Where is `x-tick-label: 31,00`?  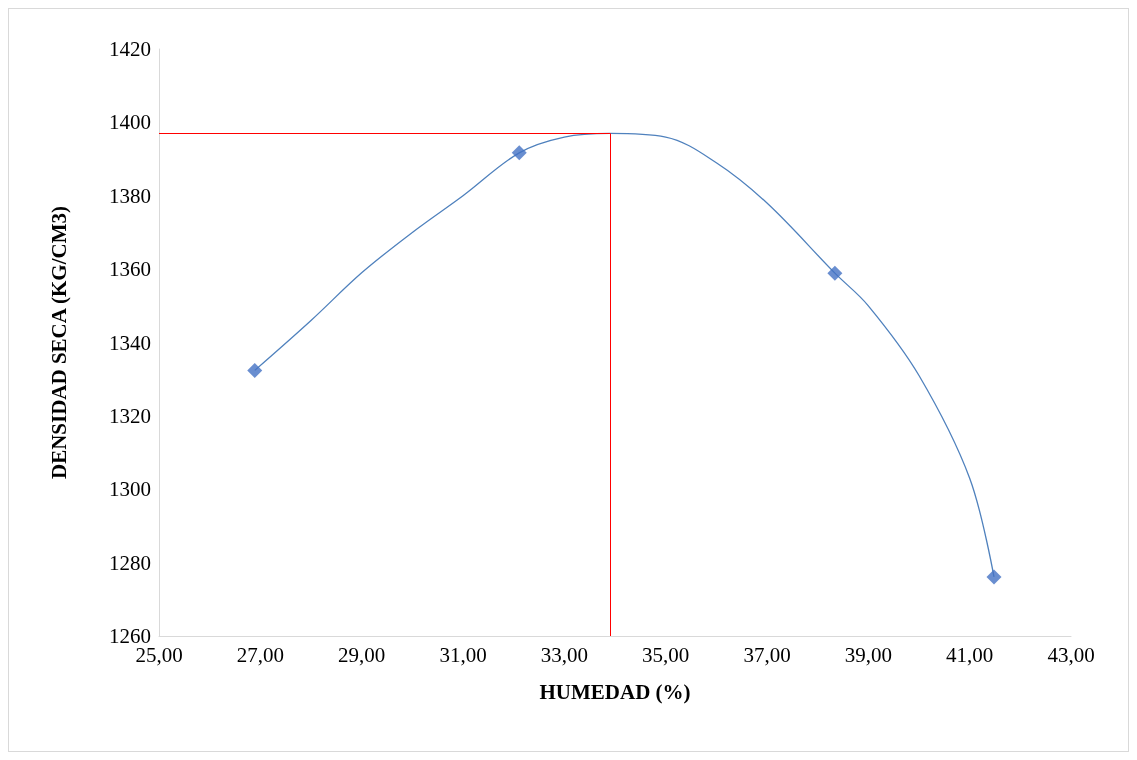 x-tick-label: 31,00 is located at coordinates (463, 654).